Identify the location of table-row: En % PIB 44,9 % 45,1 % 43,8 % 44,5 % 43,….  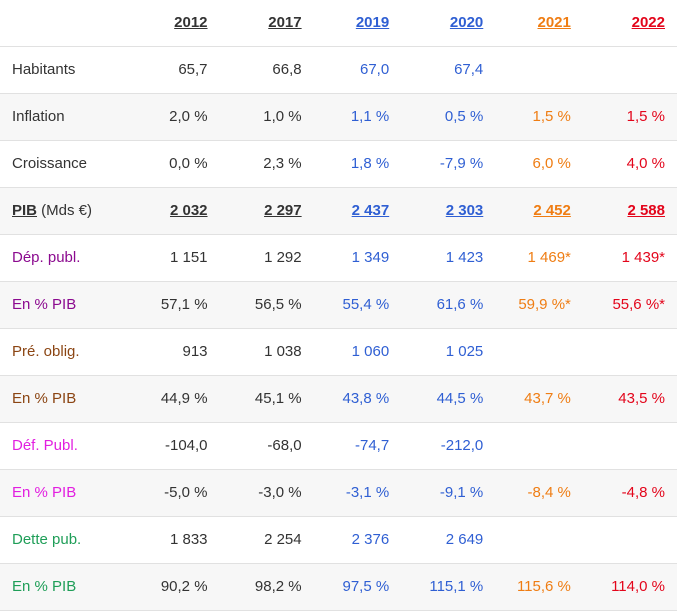
(338, 398).